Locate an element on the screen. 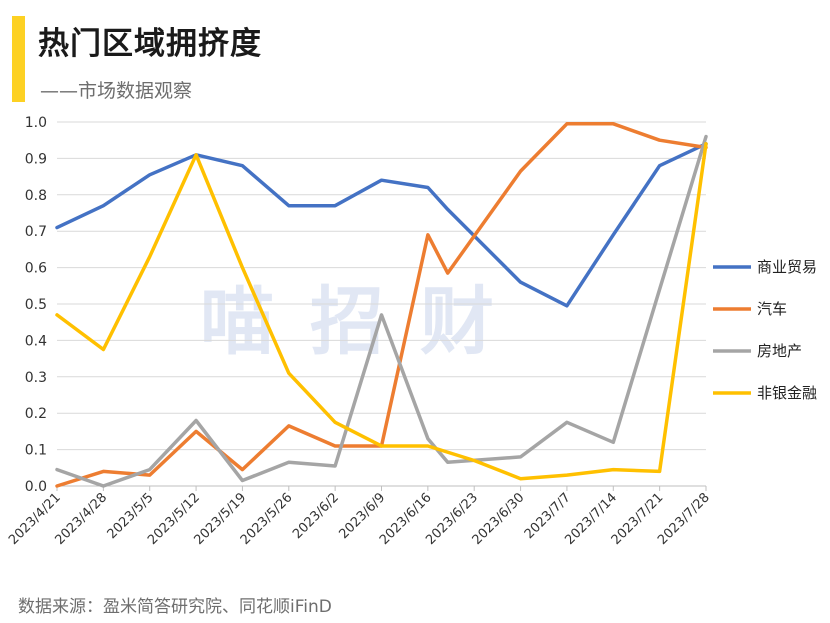  y-tick-label: 0.6 is located at coordinates (36, 269).